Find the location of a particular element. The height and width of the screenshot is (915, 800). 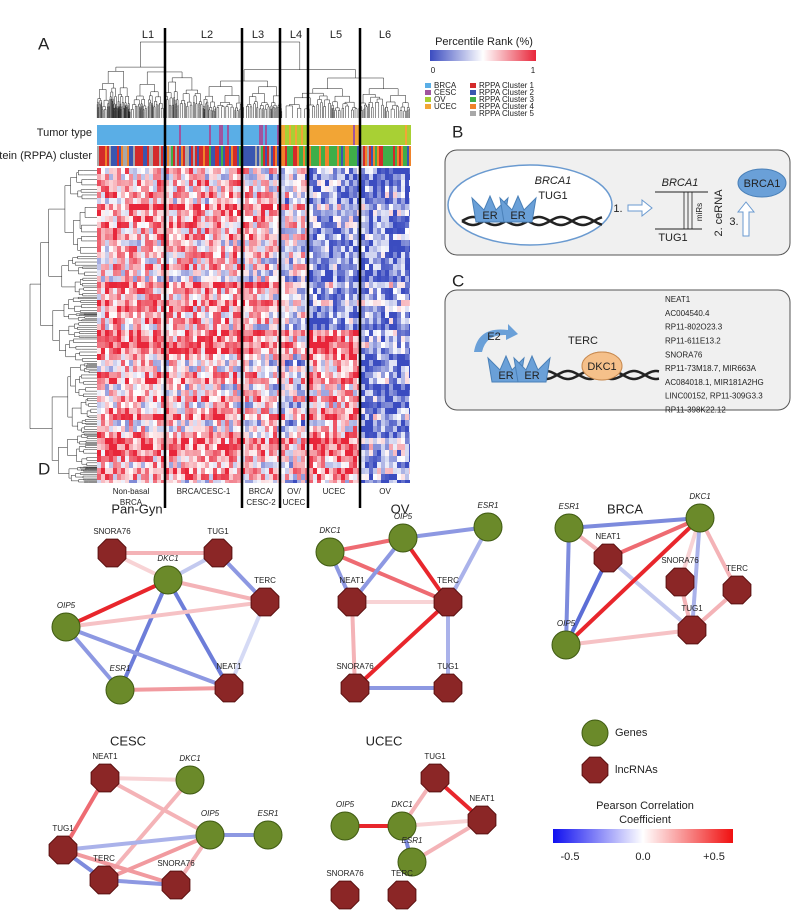

lineage-label: L3 is located at coordinates (258, 35).